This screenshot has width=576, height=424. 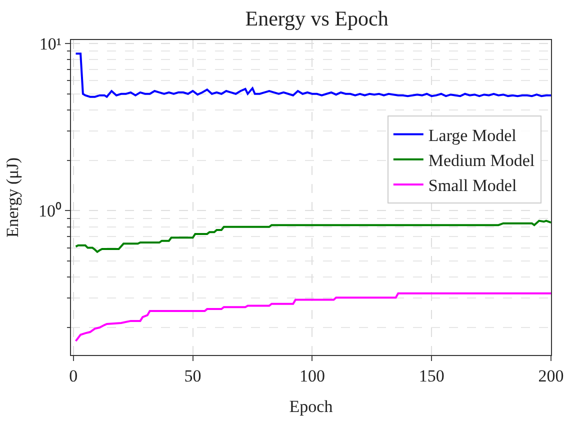 I want to click on chart-title: Energy vs Epoch, so click(x=317, y=18).